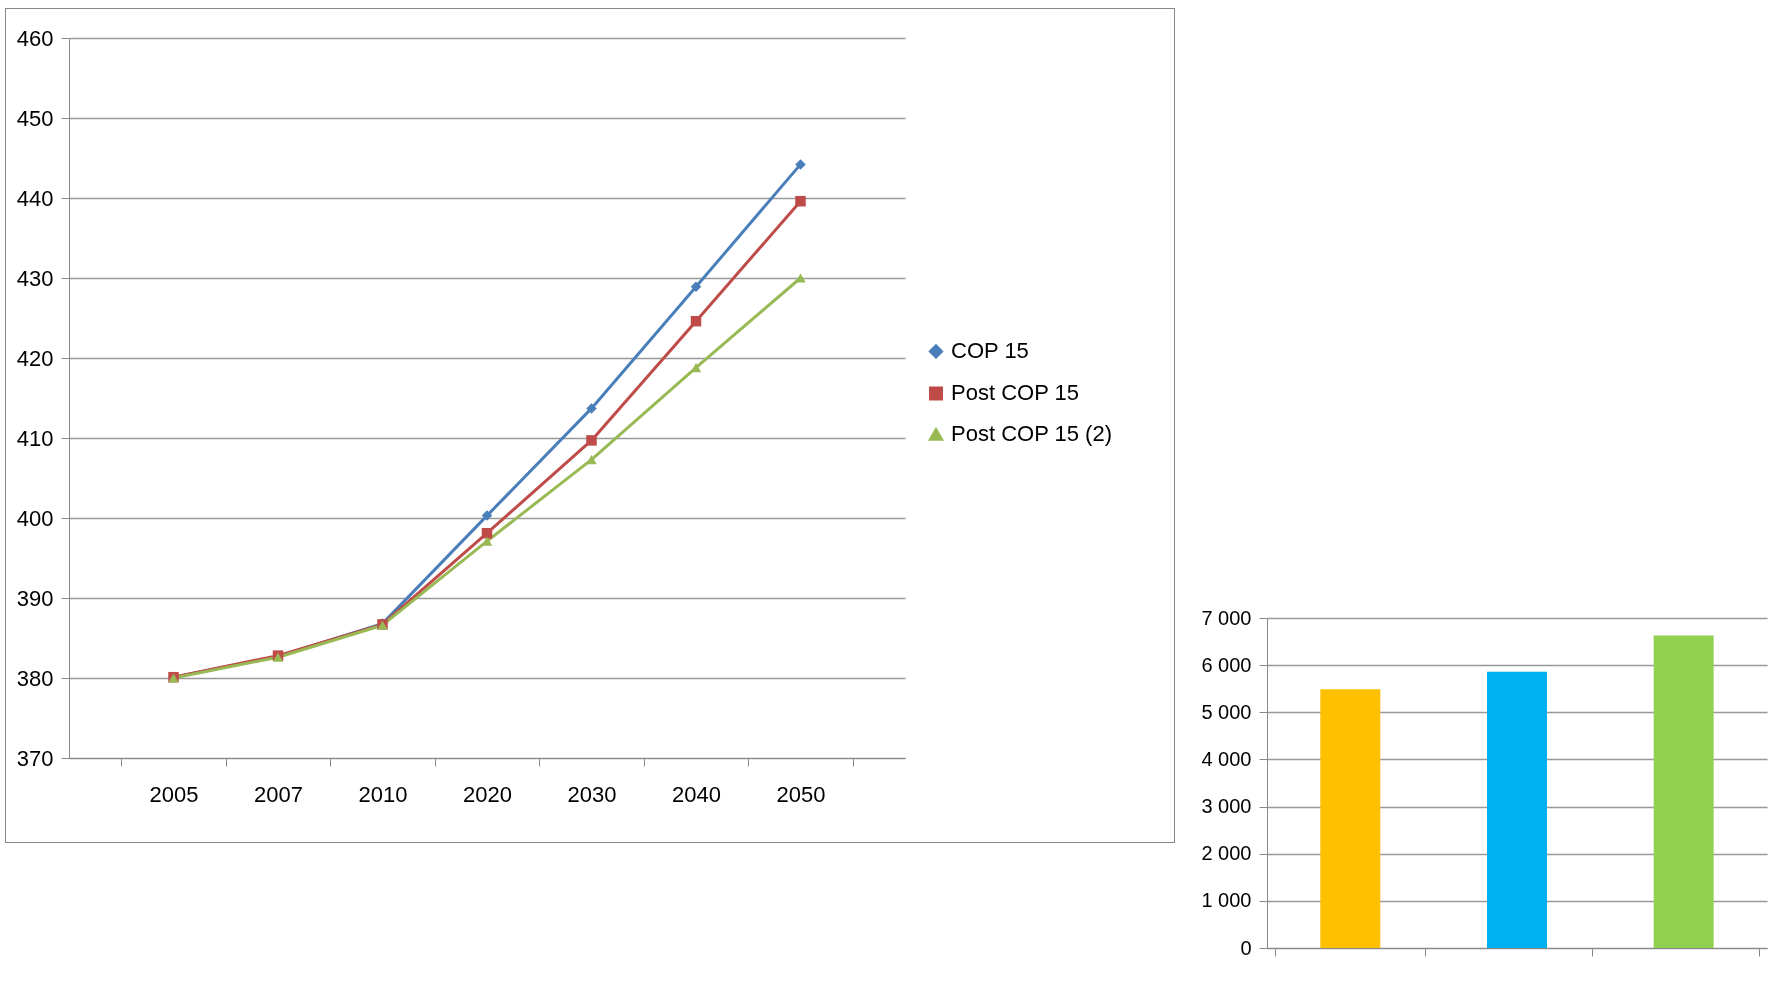  I want to click on x-tick-label: 2020, so click(487, 794).